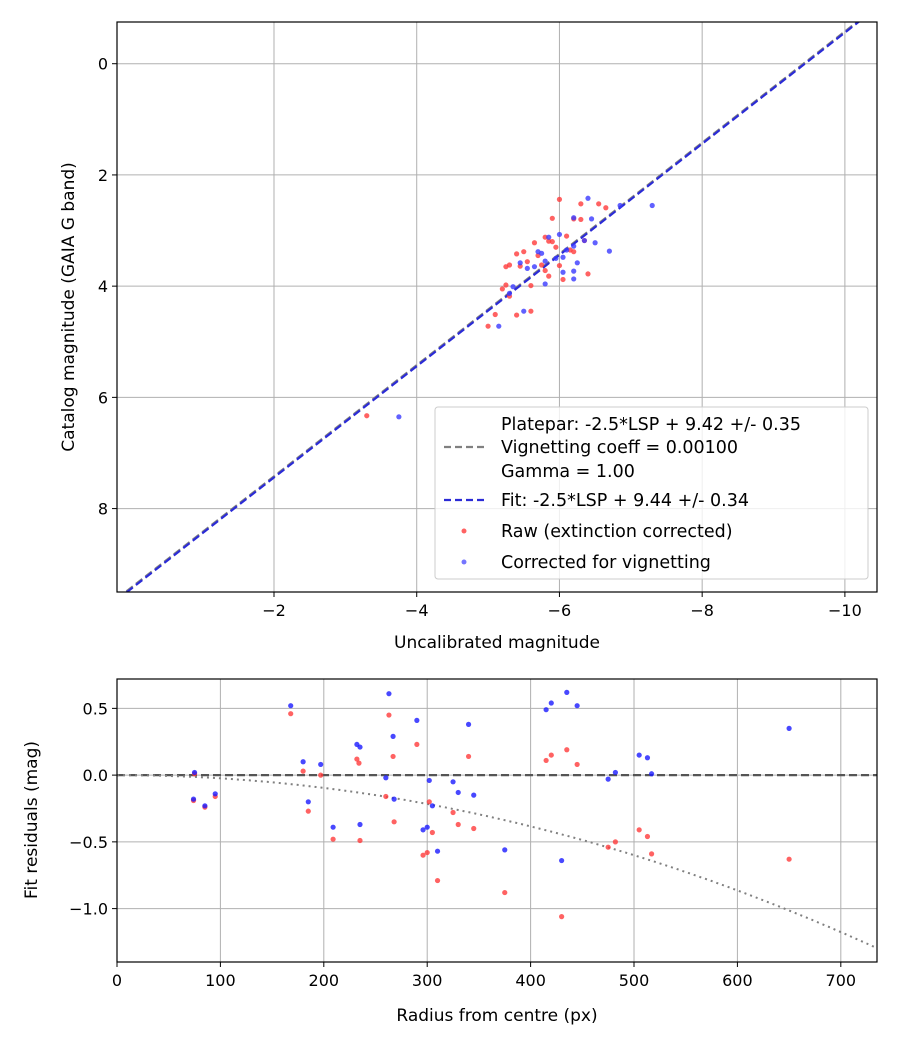 The width and height of the screenshot is (900, 1050). I want to click on y-tick-label: −0.5, so click(88, 842).